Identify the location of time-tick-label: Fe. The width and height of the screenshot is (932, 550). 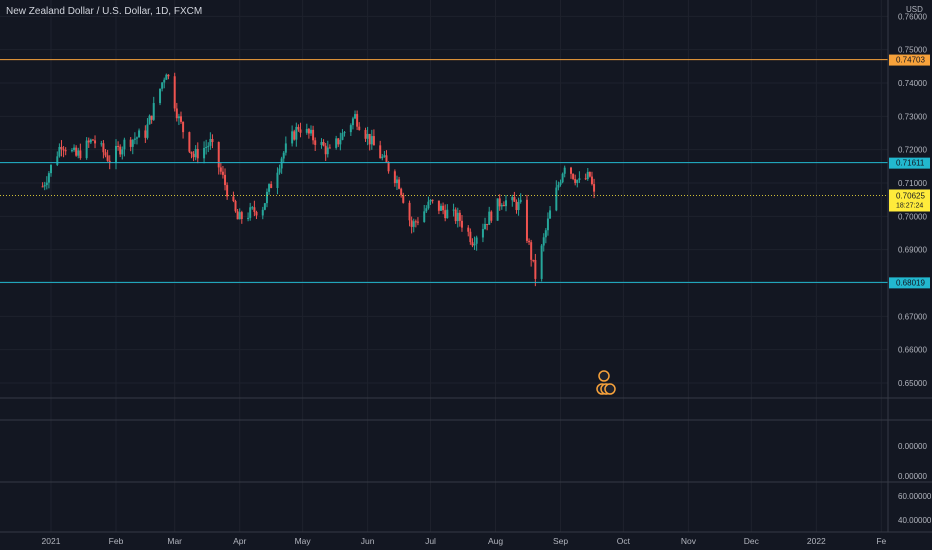
(881, 541).